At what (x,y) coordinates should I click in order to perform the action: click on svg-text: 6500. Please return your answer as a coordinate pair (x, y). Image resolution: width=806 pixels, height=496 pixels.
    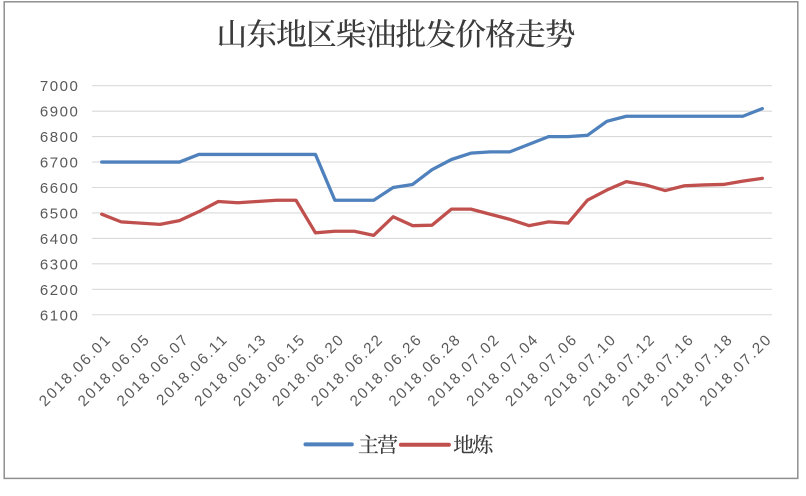
    Looking at the image, I should click on (59, 213).